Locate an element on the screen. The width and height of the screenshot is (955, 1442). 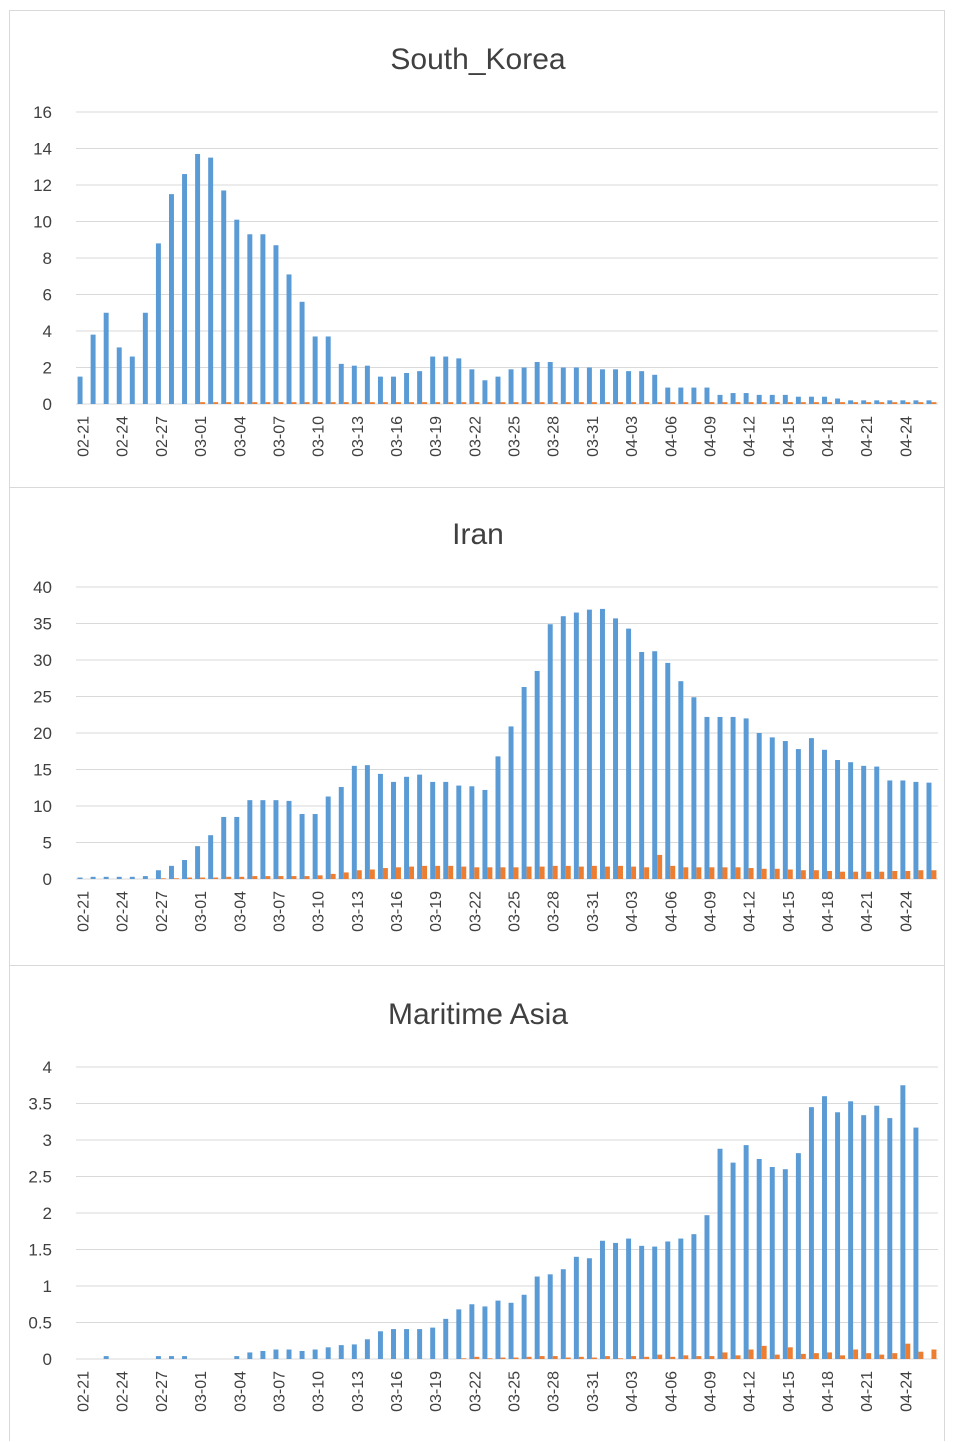
y-tick-label: 1 is located at coordinates (47, 1286).